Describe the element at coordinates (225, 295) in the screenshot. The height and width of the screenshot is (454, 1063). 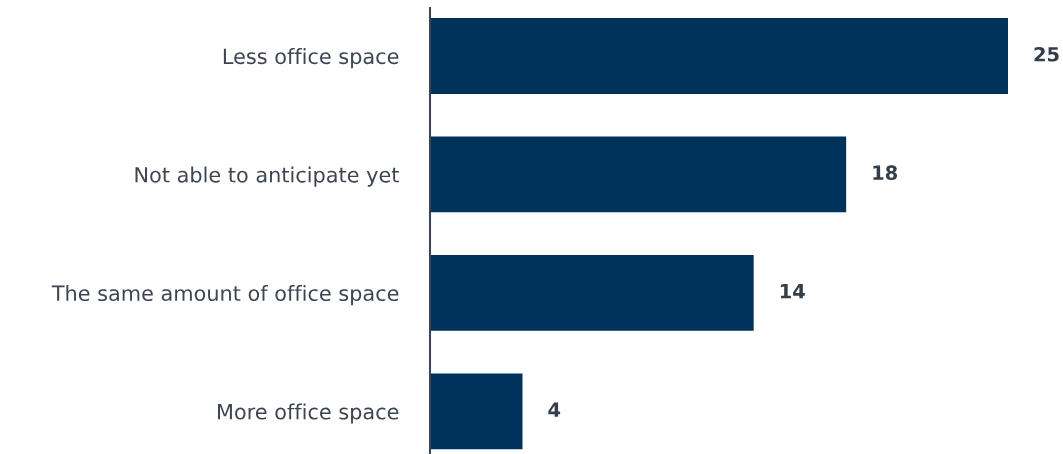
I see `y-tick-label: The same amount of office space` at that location.